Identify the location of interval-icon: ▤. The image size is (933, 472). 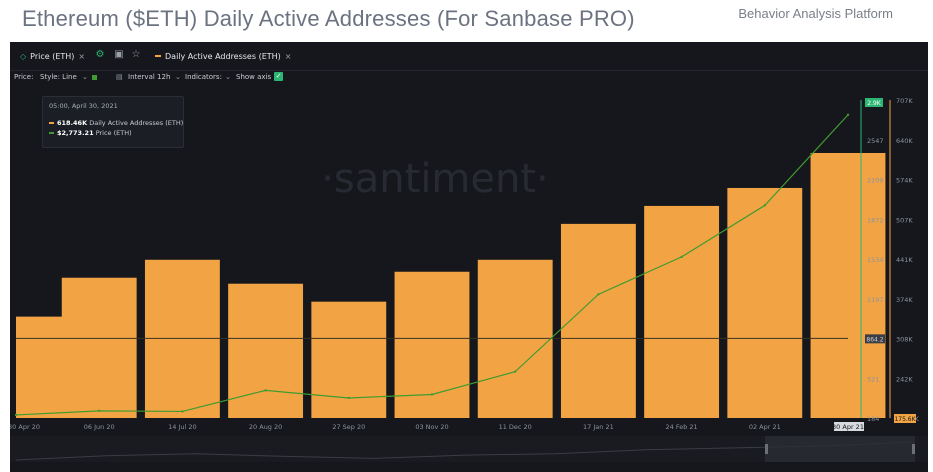
(119, 77).